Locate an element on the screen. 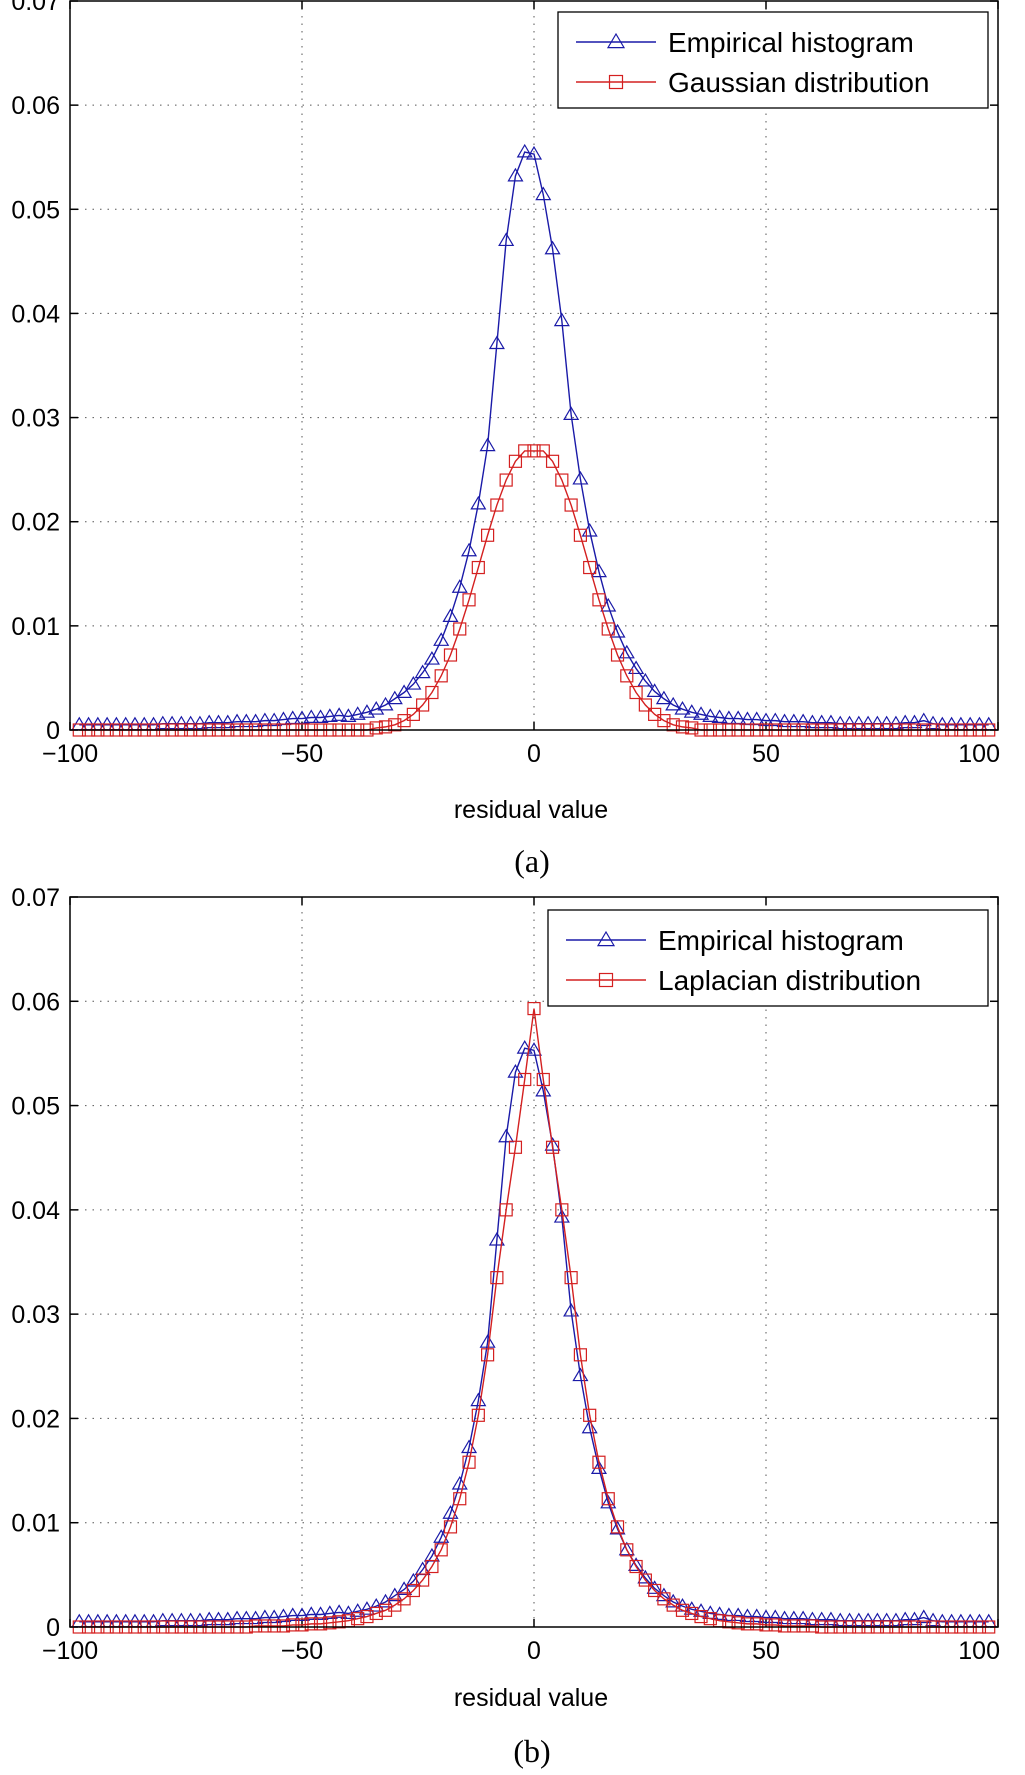  panel-caption: (b) is located at coordinates (531, 1751).